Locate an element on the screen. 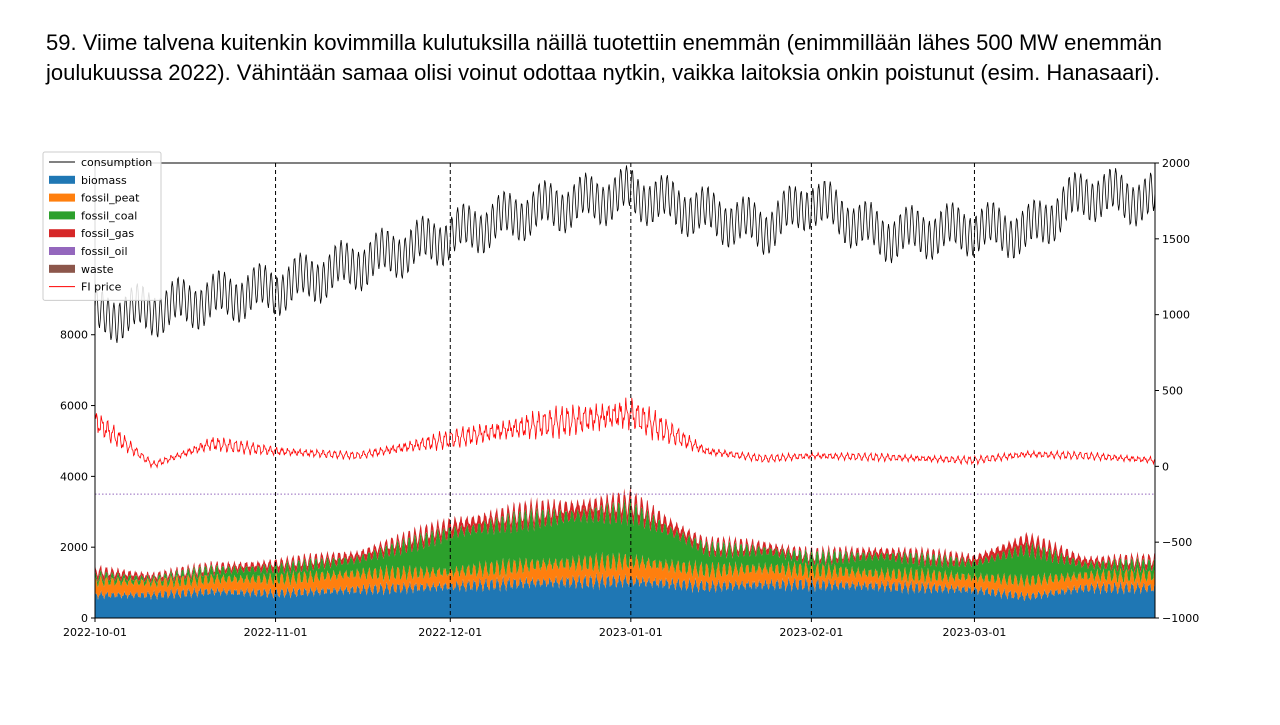 Image resolution: width=1280 pixels, height=725 pixels. y-right-tick-label-0: −1000 is located at coordinates (1180, 618).